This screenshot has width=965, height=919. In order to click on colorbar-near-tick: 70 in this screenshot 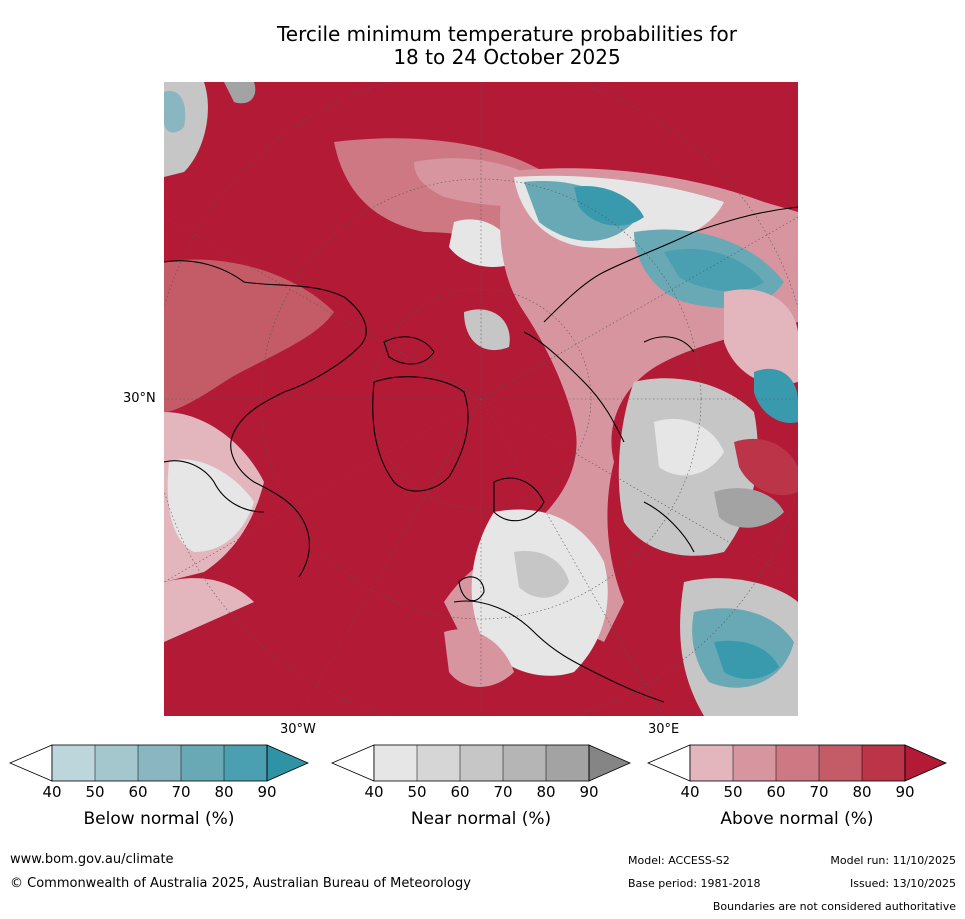, I will do `click(503, 792)`.